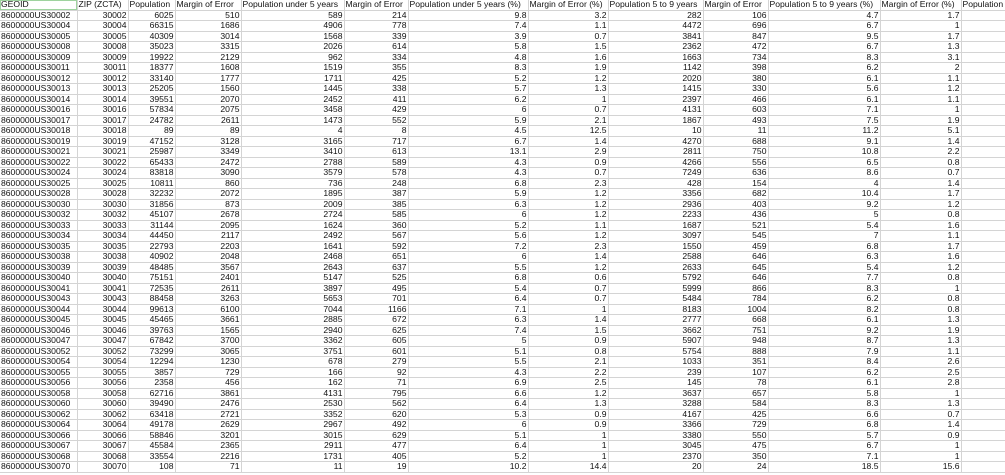  I want to click on data-cell: 11.2, so click(824, 131).